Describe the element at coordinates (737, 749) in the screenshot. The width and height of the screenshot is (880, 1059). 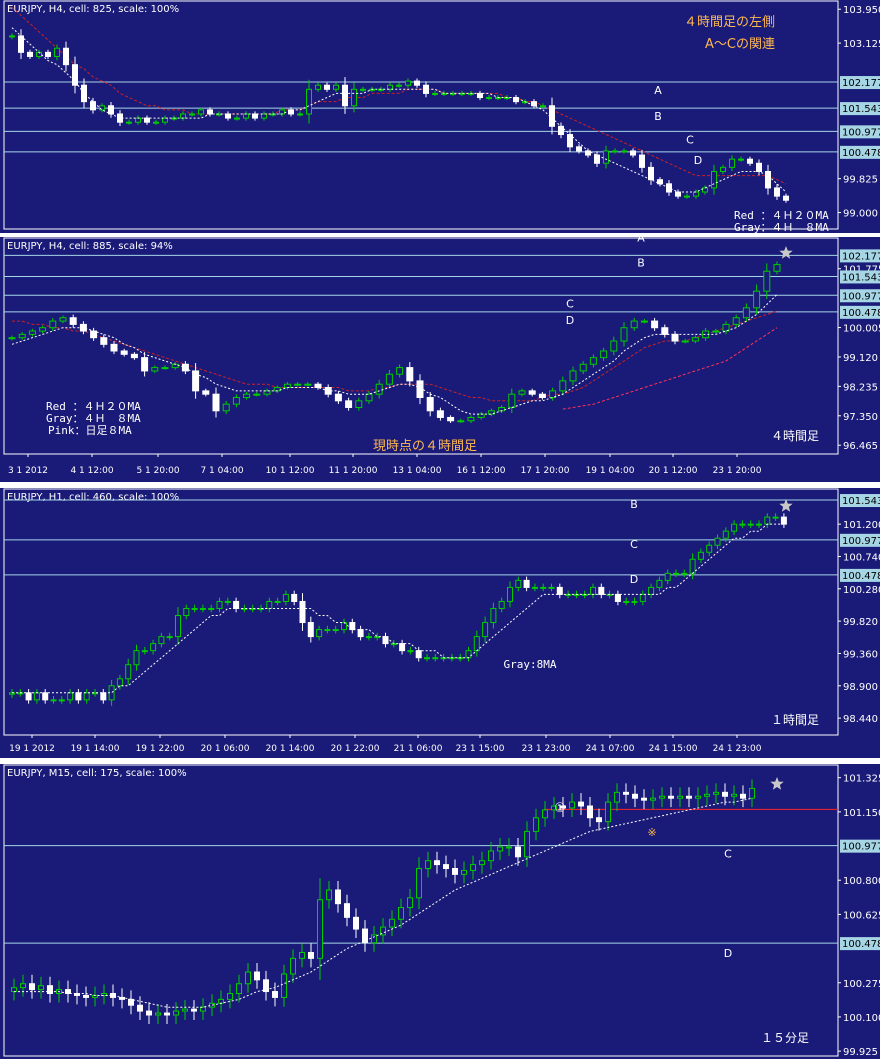
I see `x-tick-label: 24 1 23:00` at that location.